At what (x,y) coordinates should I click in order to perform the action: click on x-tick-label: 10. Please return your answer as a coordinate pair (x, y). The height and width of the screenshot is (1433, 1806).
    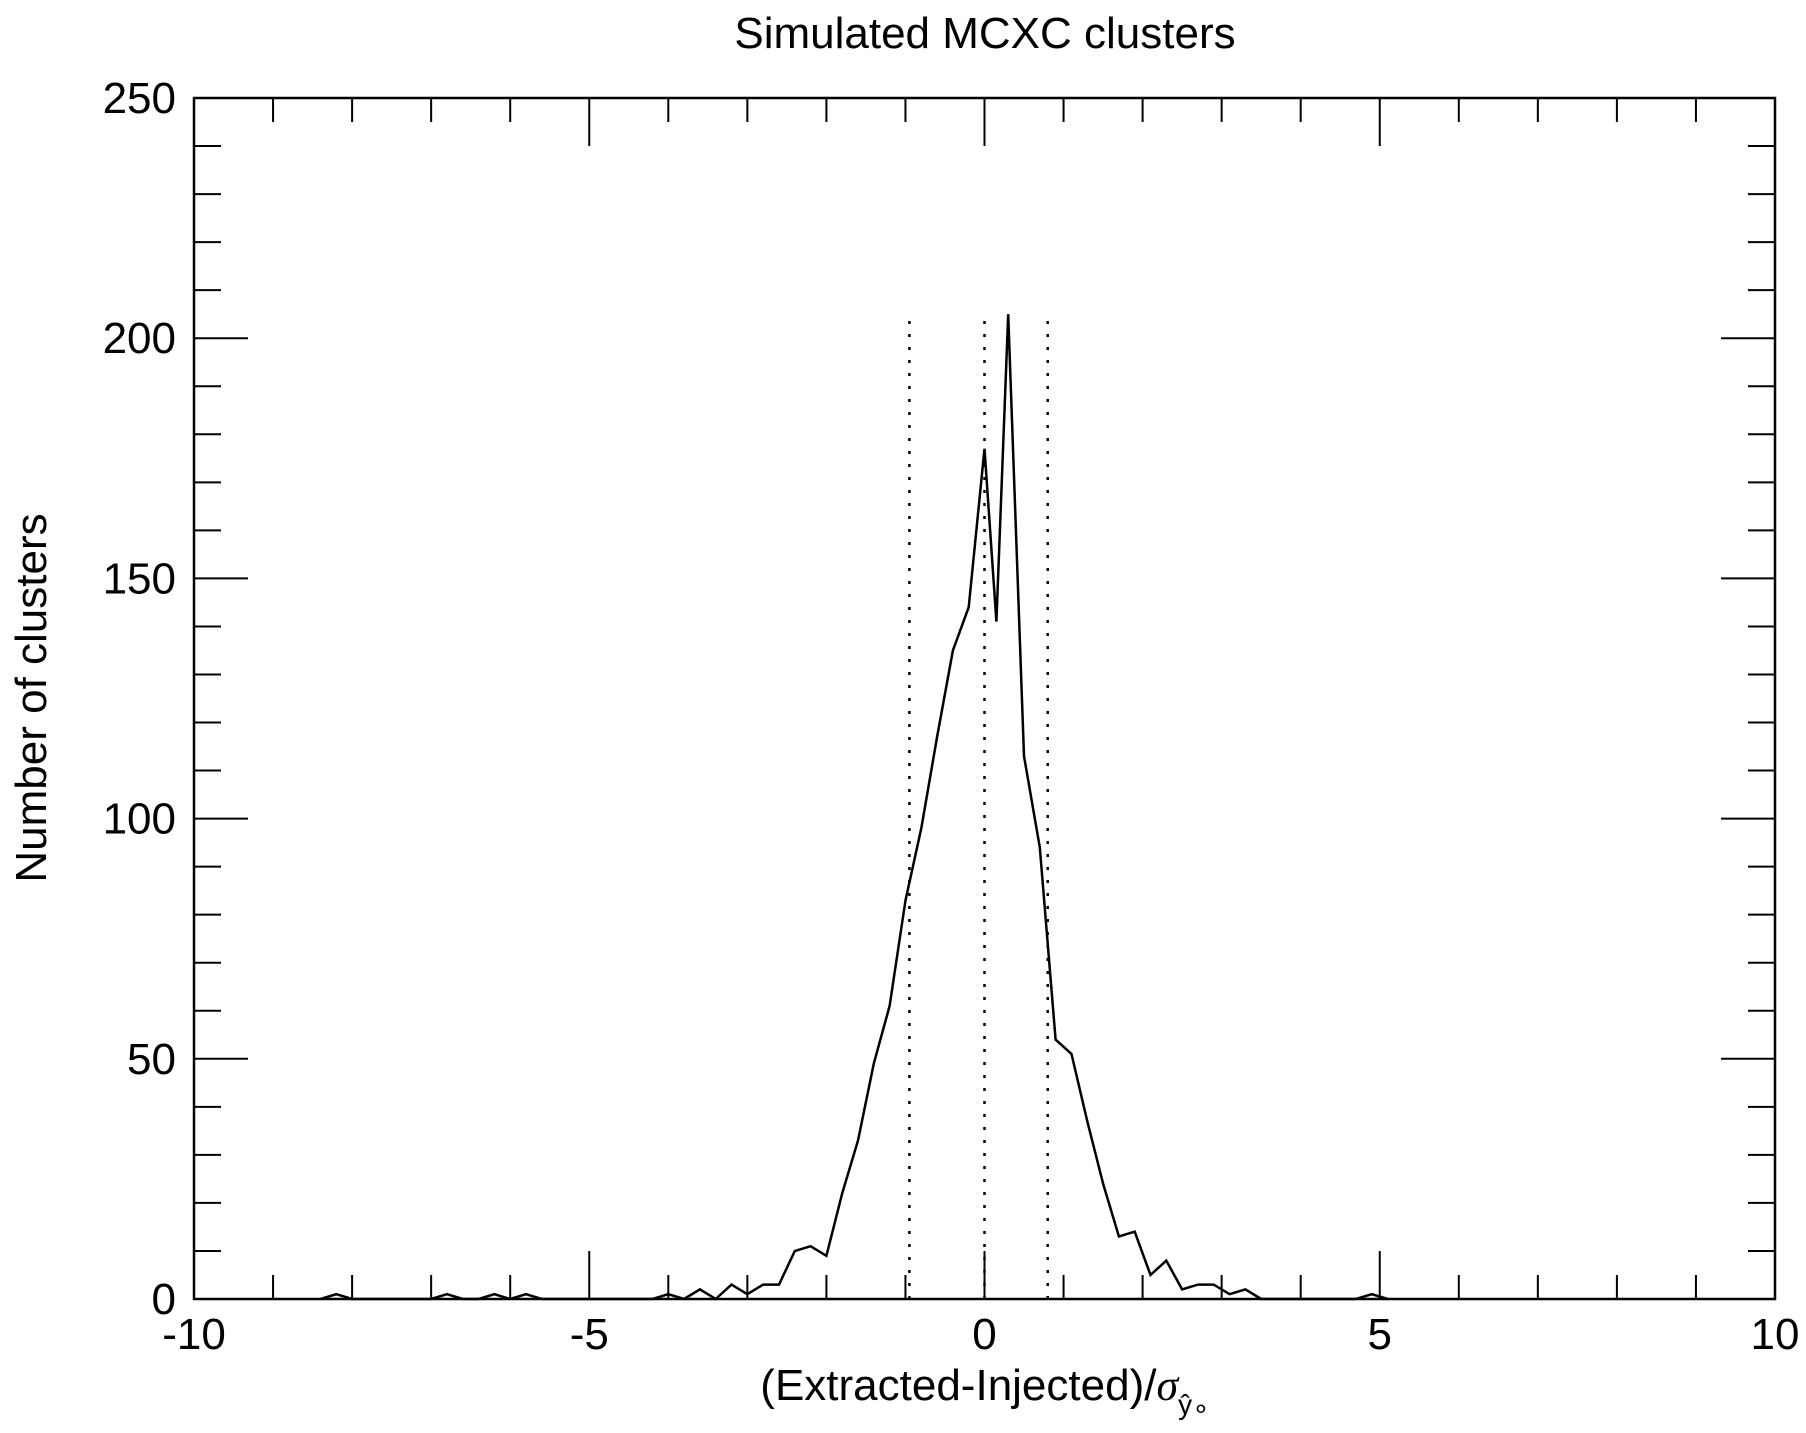
    Looking at the image, I should click on (1775, 1334).